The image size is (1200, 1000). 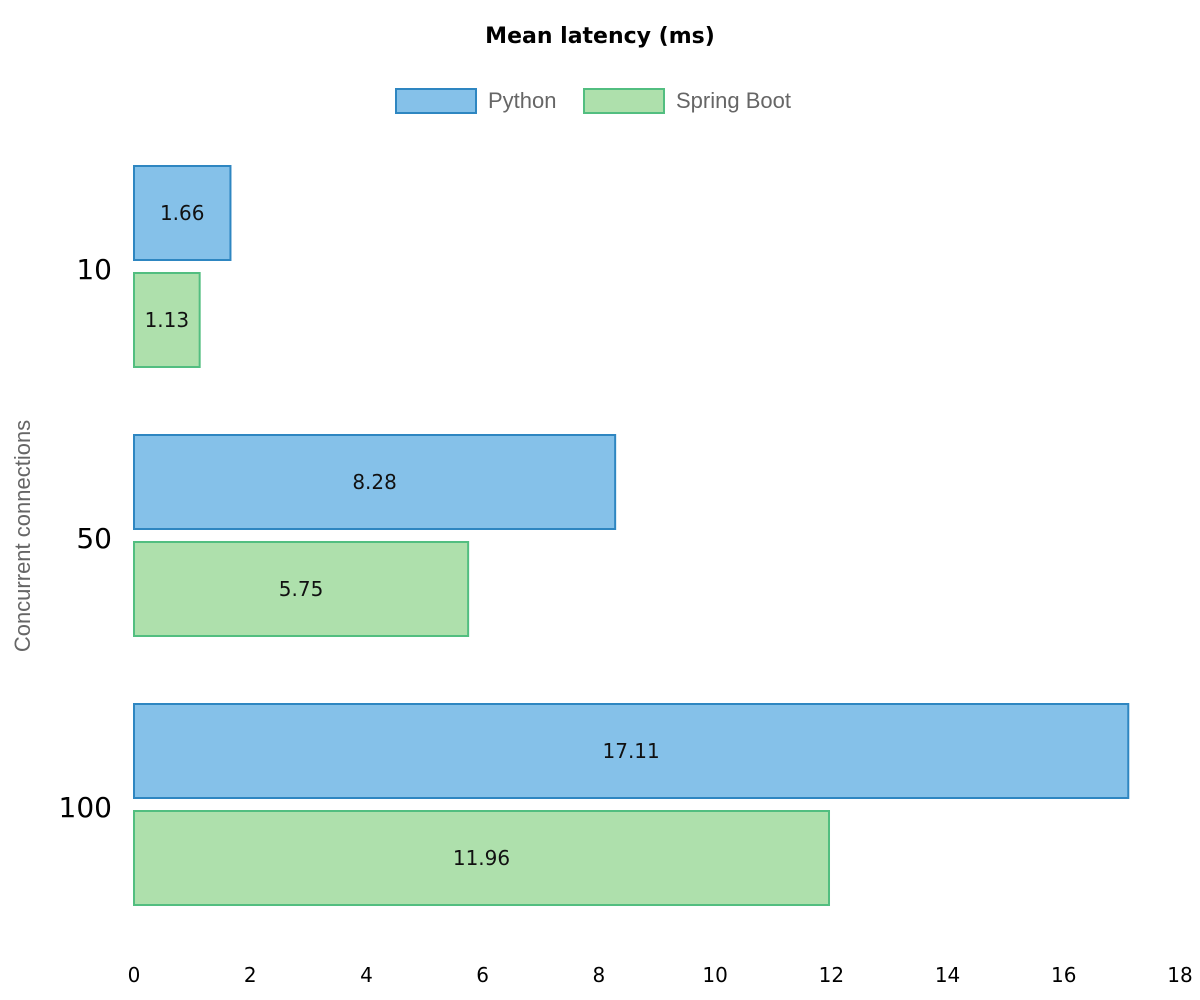 What do you see at coordinates (714, 975) in the screenshot?
I see `x-tick-label: 10` at bounding box center [714, 975].